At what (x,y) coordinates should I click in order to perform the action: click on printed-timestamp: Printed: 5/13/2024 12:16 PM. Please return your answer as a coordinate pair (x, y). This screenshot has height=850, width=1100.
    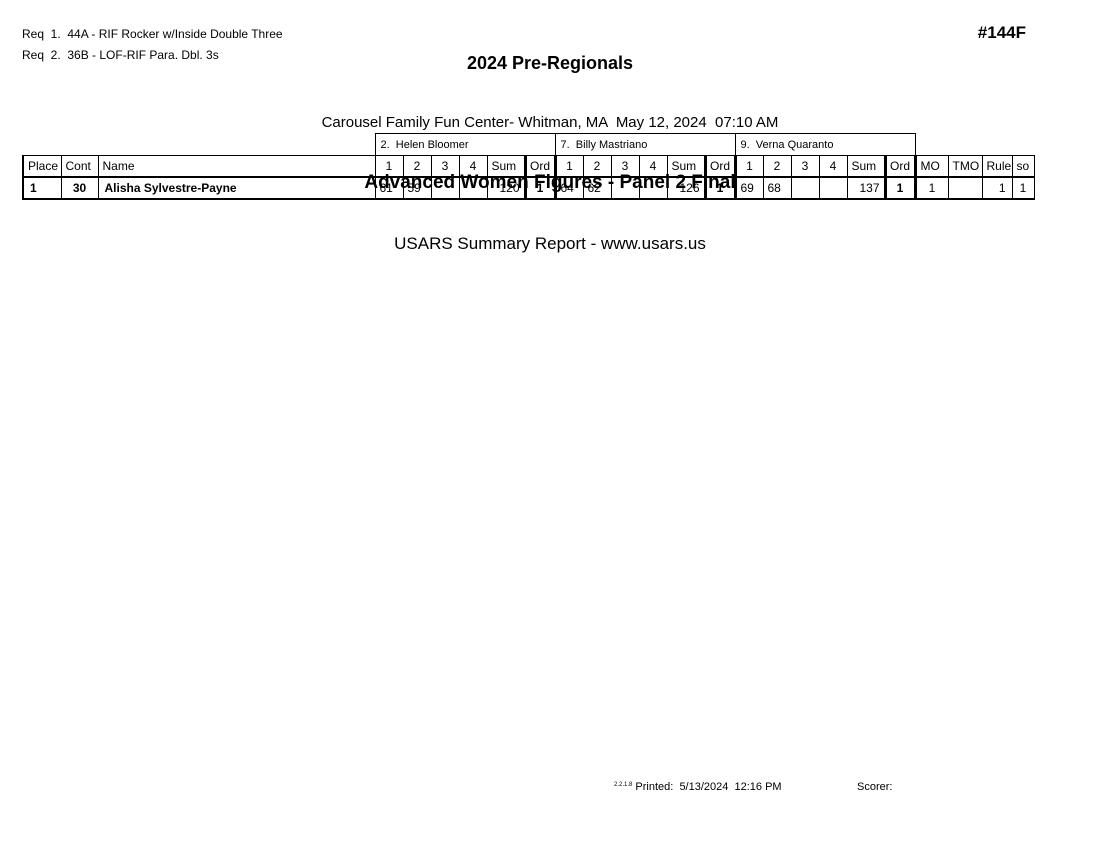
    Looking at the image, I should click on (708, 787).